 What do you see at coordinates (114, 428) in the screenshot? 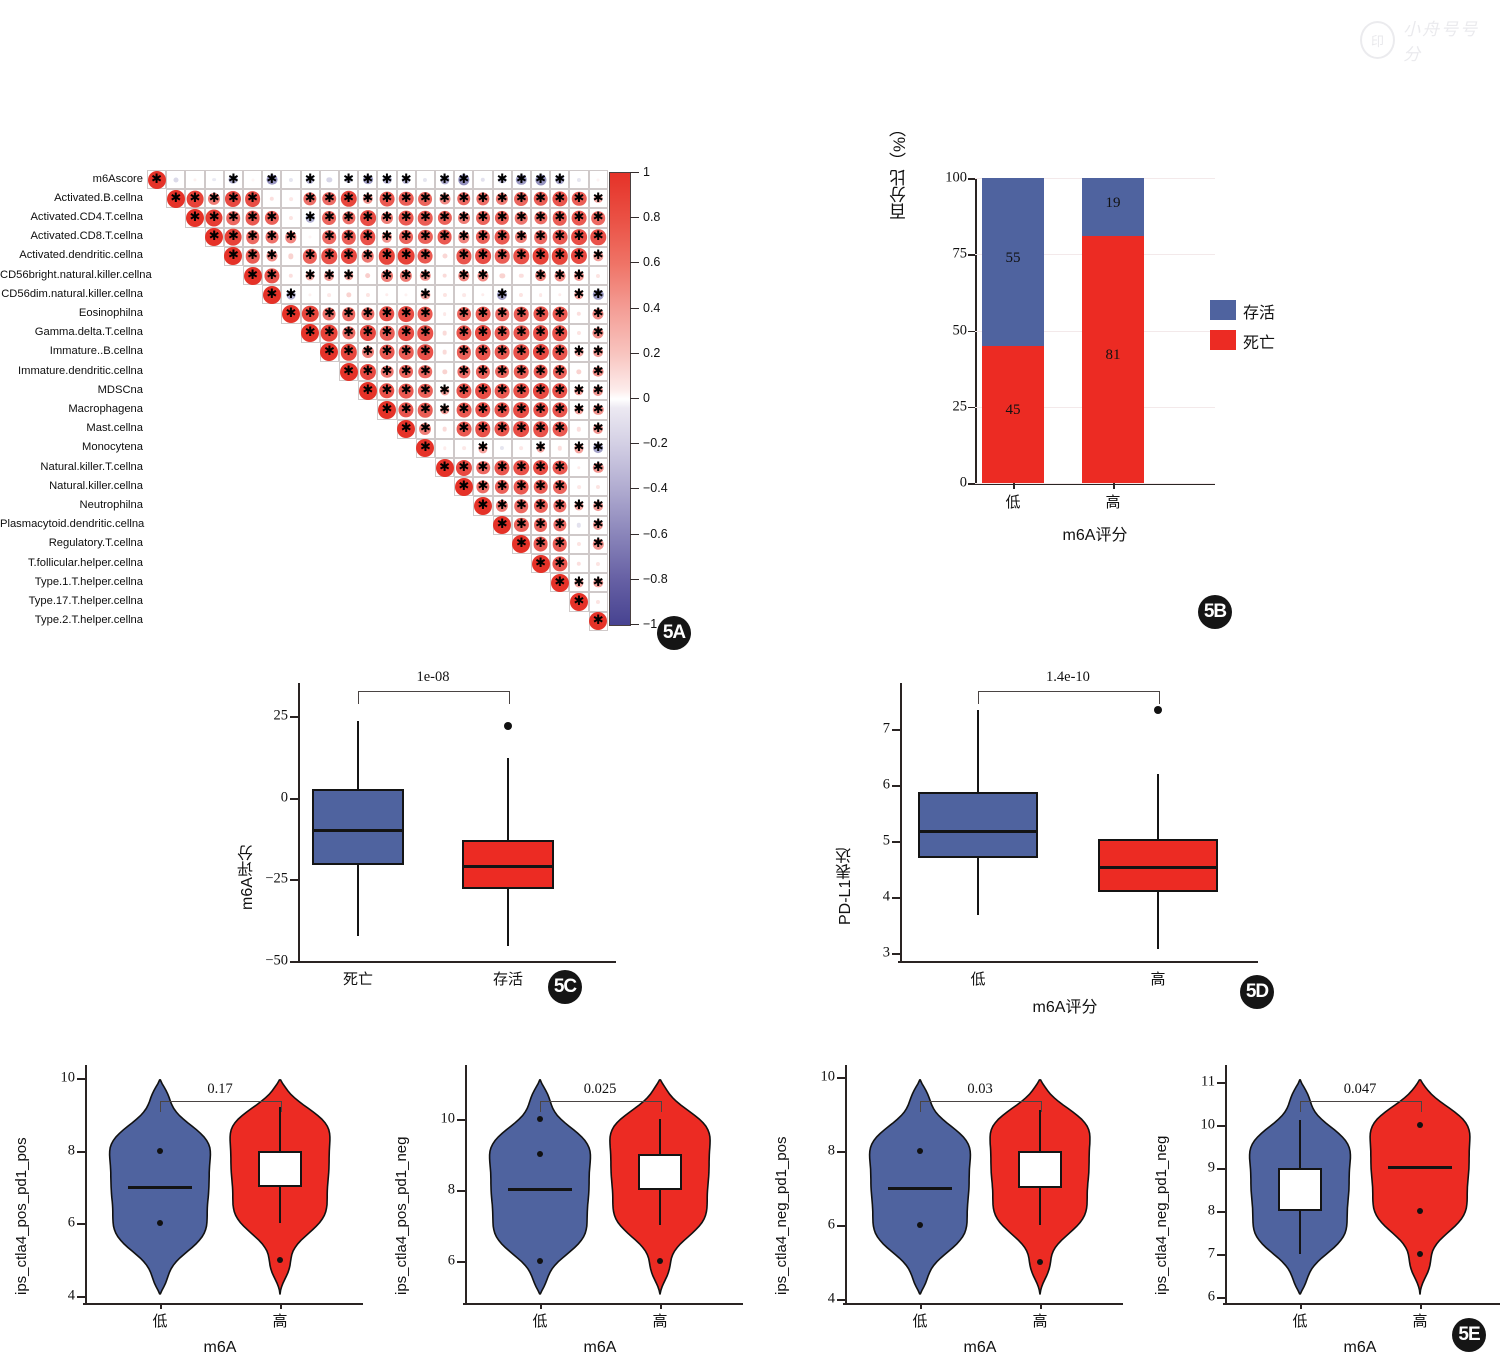
I see `corr-row-label: Mast.cellna` at bounding box center [114, 428].